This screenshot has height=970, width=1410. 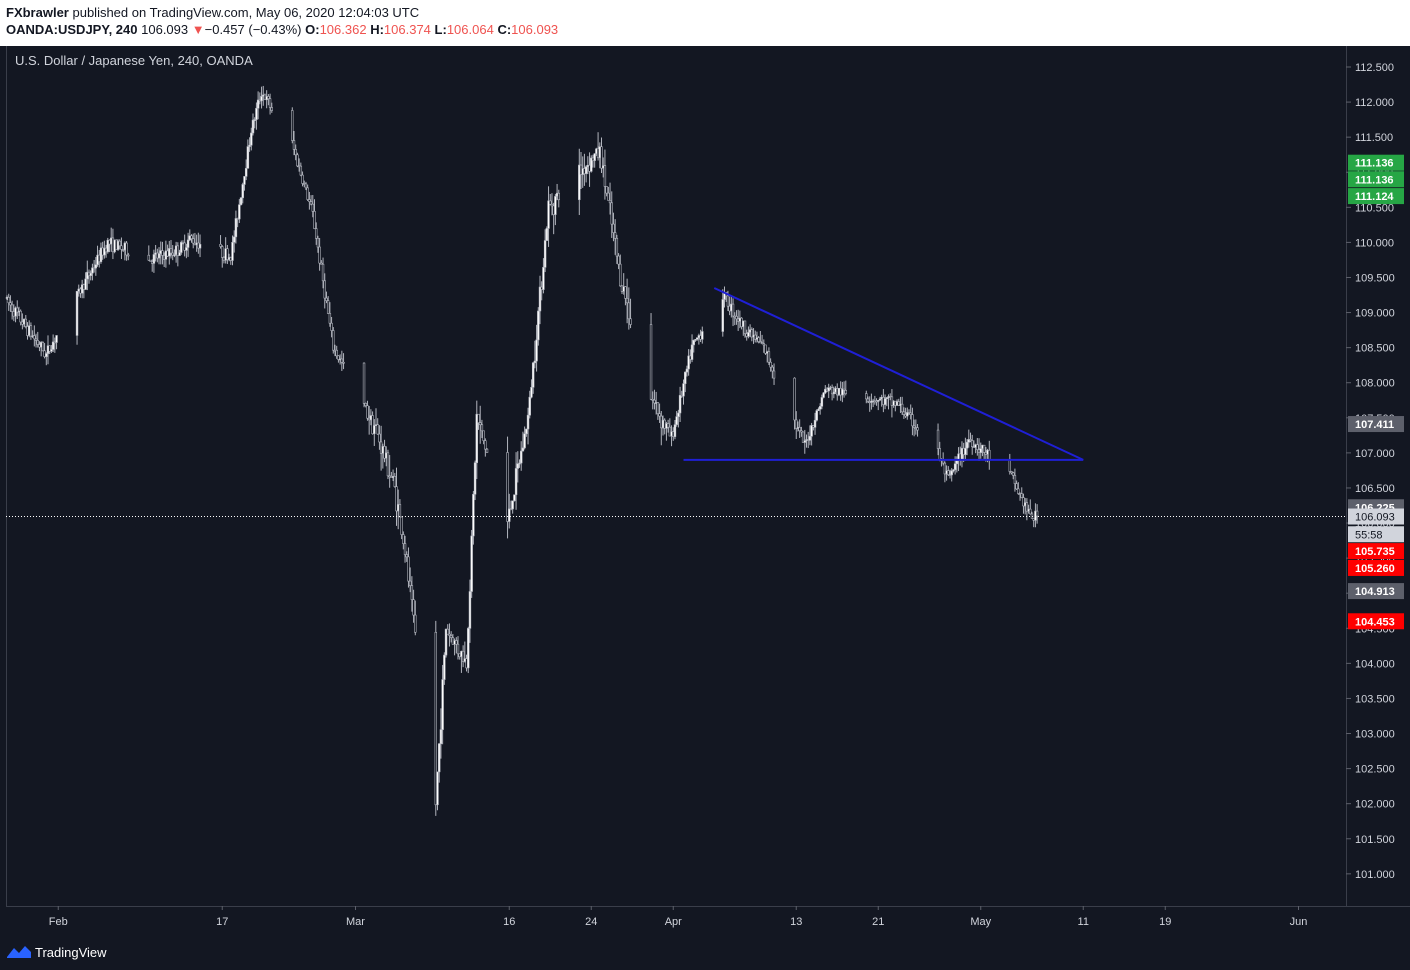 What do you see at coordinates (1375, 805) in the screenshot?
I see `y-tick-label: 102.000` at bounding box center [1375, 805].